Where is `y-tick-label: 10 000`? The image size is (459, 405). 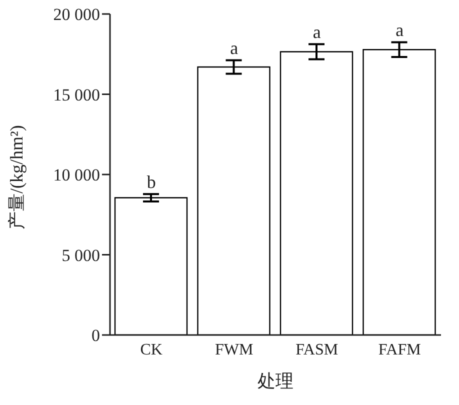 y-tick-label: 10 000 is located at coordinates (76, 175).